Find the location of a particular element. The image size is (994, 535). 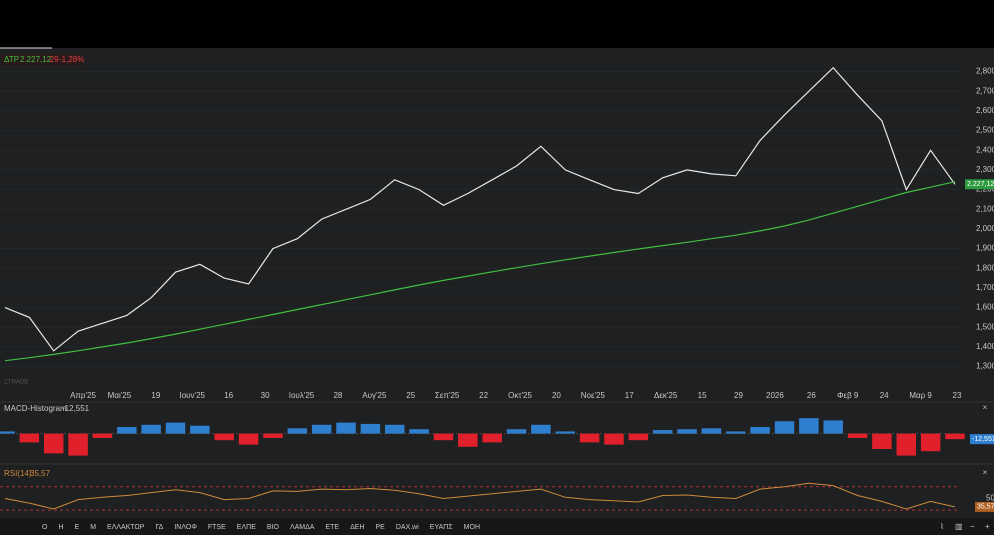

x-tick-label: 28 is located at coordinates (337, 395).